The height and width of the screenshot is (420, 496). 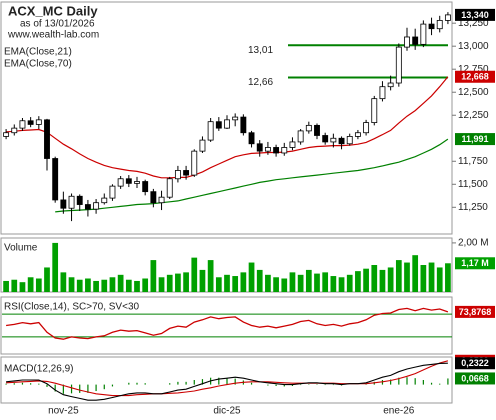 What do you see at coordinates (260, 82) in the screenshot?
I see `annotation-label: 12,66` at bounding box center [260, 82].